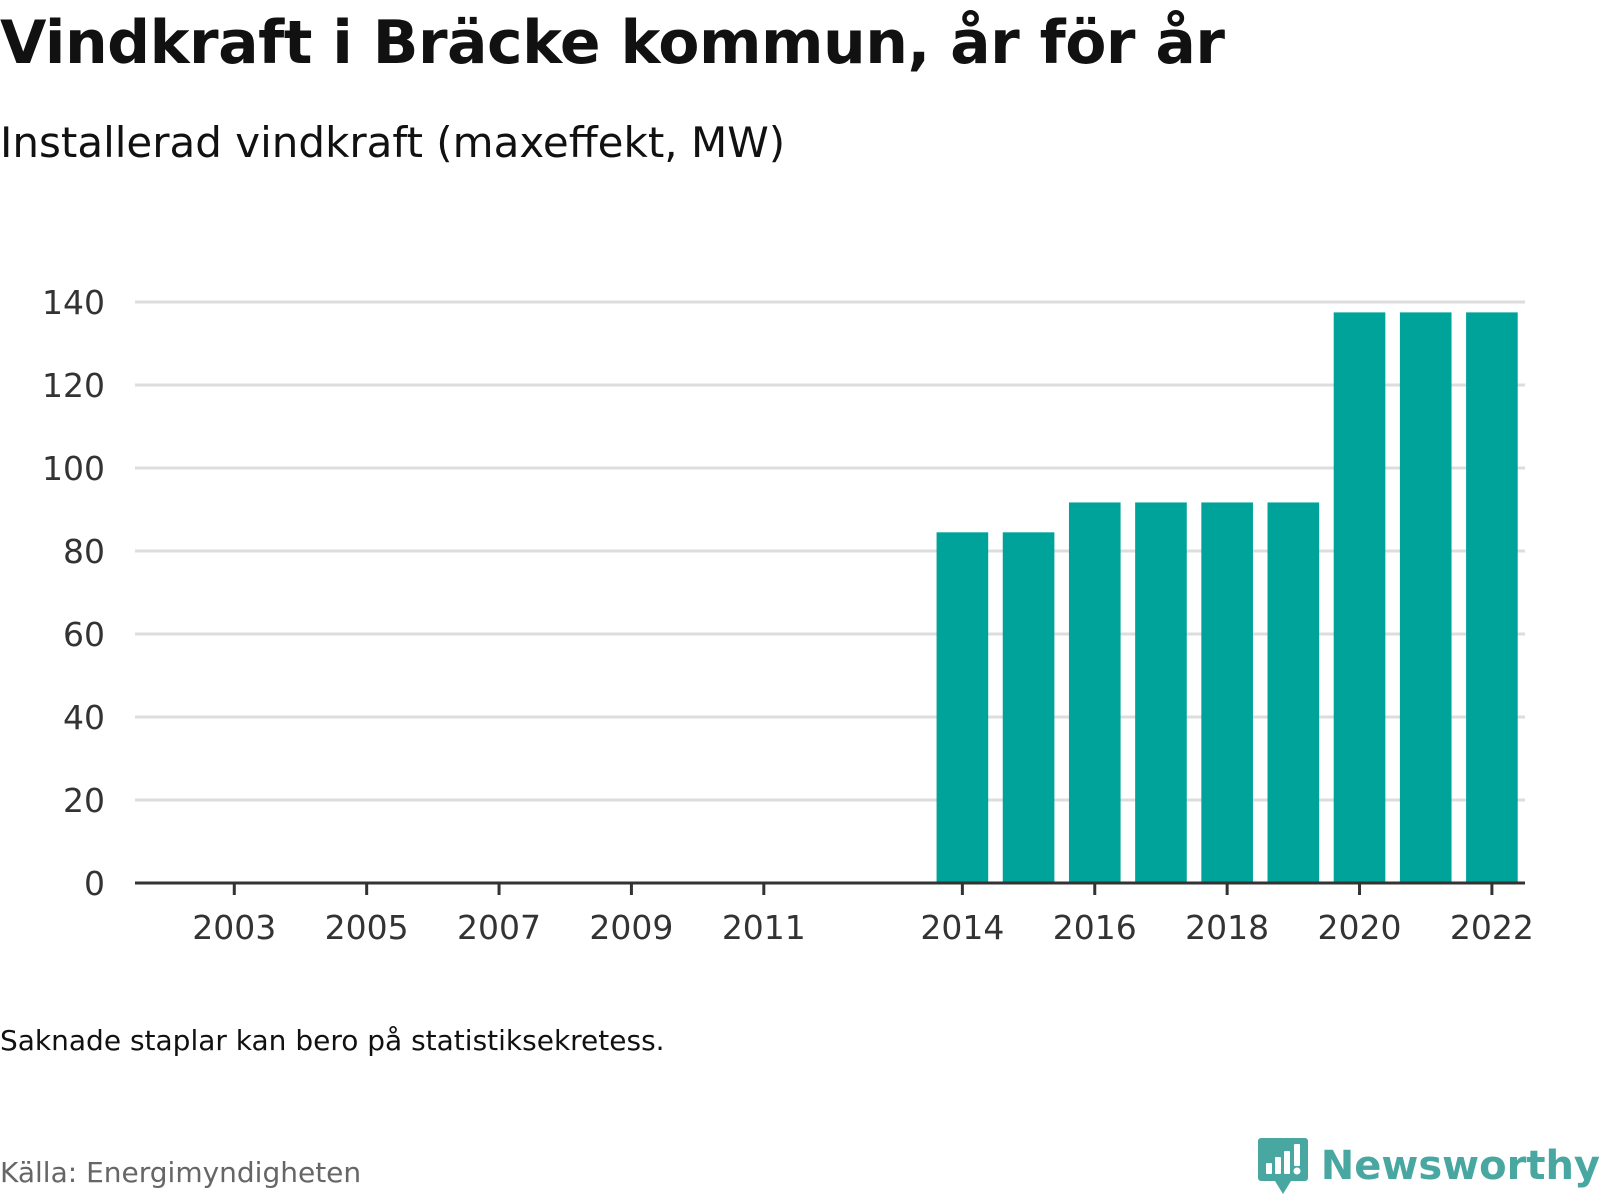 Image resolution: width=1600 pixels, height=1200 pixels. Describe the element at coordinates (1282, 1166) in the screenshot. I see `bar-chart-icon` at that location.